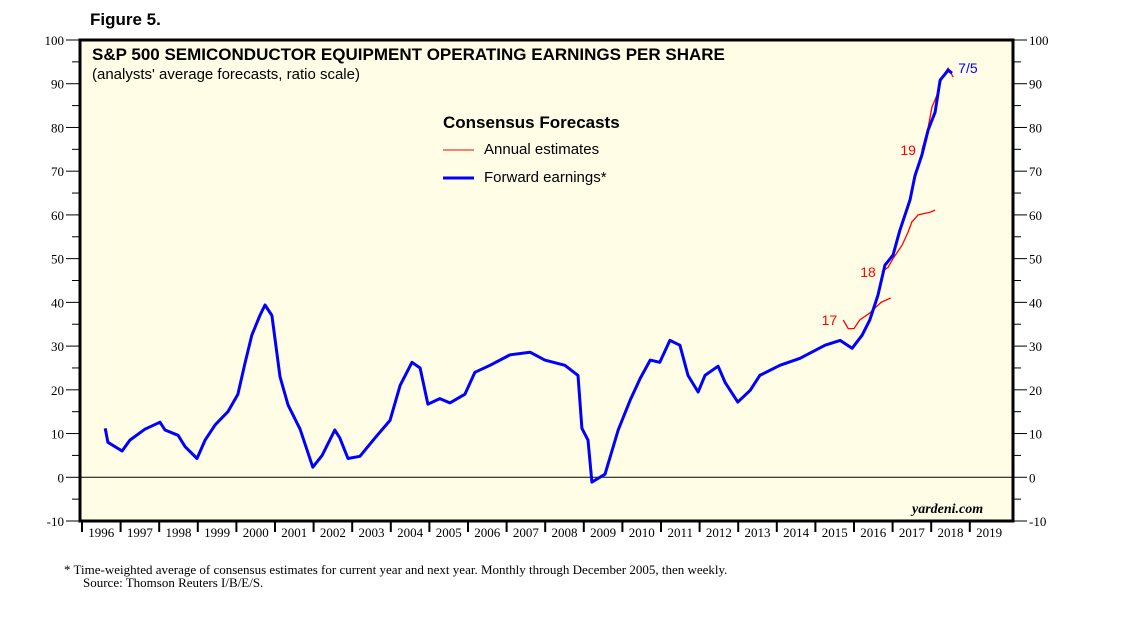  Describe the element at coordinates (57, 259) in the screenshot. I see `y-tick-label-left: 50` at that location.